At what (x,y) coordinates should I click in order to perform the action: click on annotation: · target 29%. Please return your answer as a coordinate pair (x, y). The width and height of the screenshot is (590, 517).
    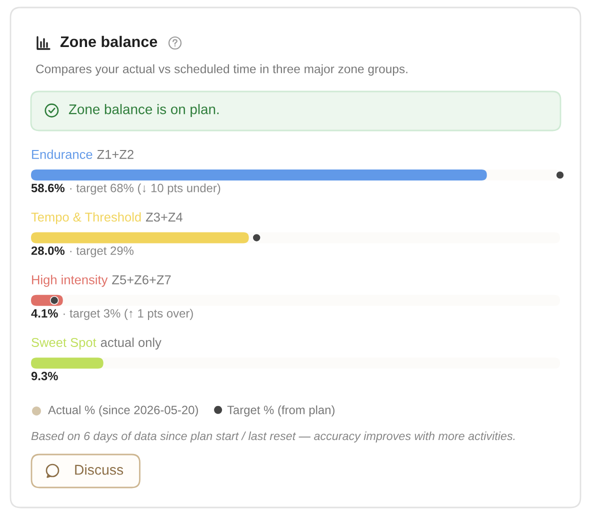
    Looking at the image, I should click on (102, 252).